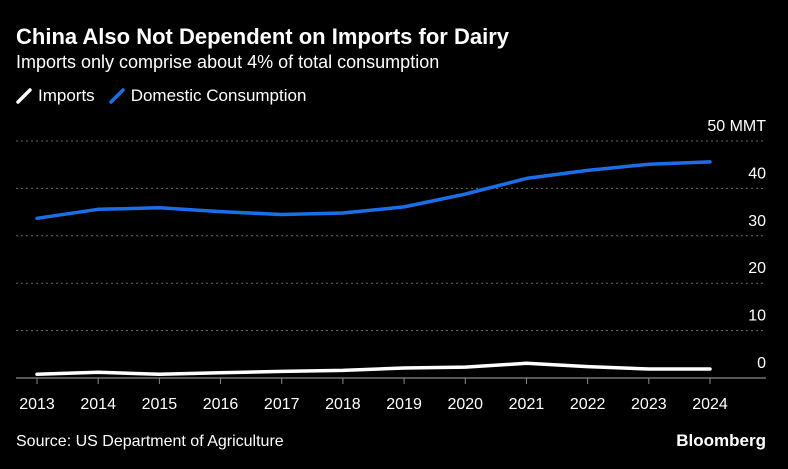 This screenshot has height=469, width=788. I want to click on x-tick-label-2014: 2014, so click(98, 404).